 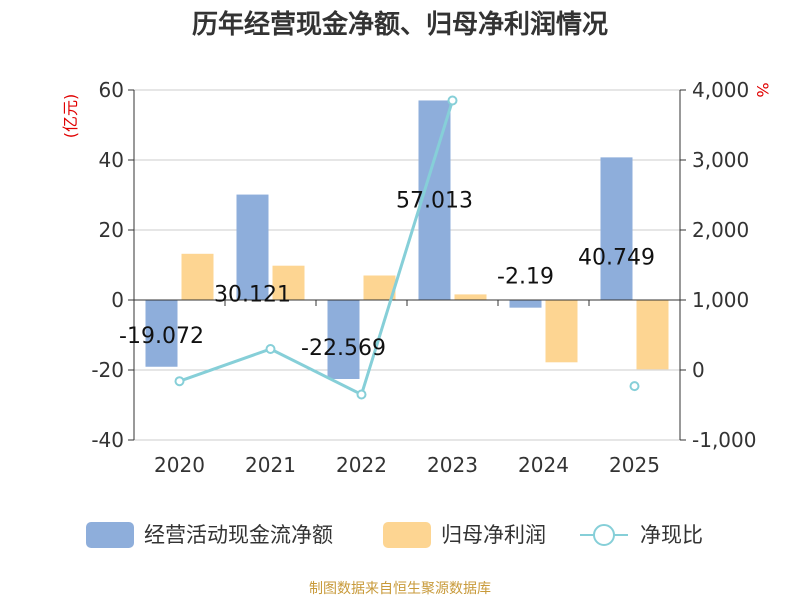 I want to click on right-tick-label: 1,000, so click(x=720, y=300).